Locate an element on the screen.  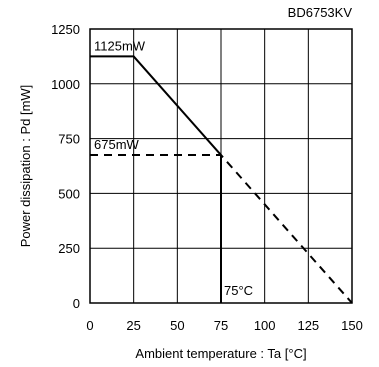
x-tick-labels: 0 25 50 75 100 125 150 is located at coordinates (224, 325).